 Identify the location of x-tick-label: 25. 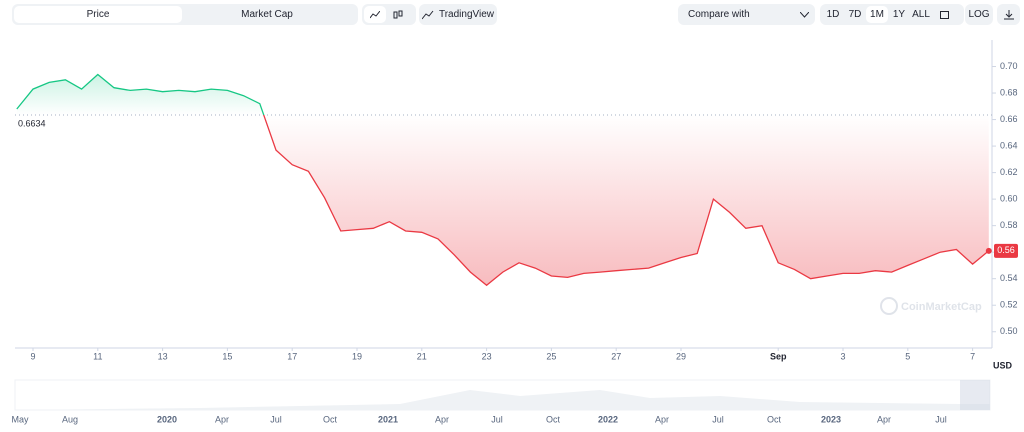
(551, 356).